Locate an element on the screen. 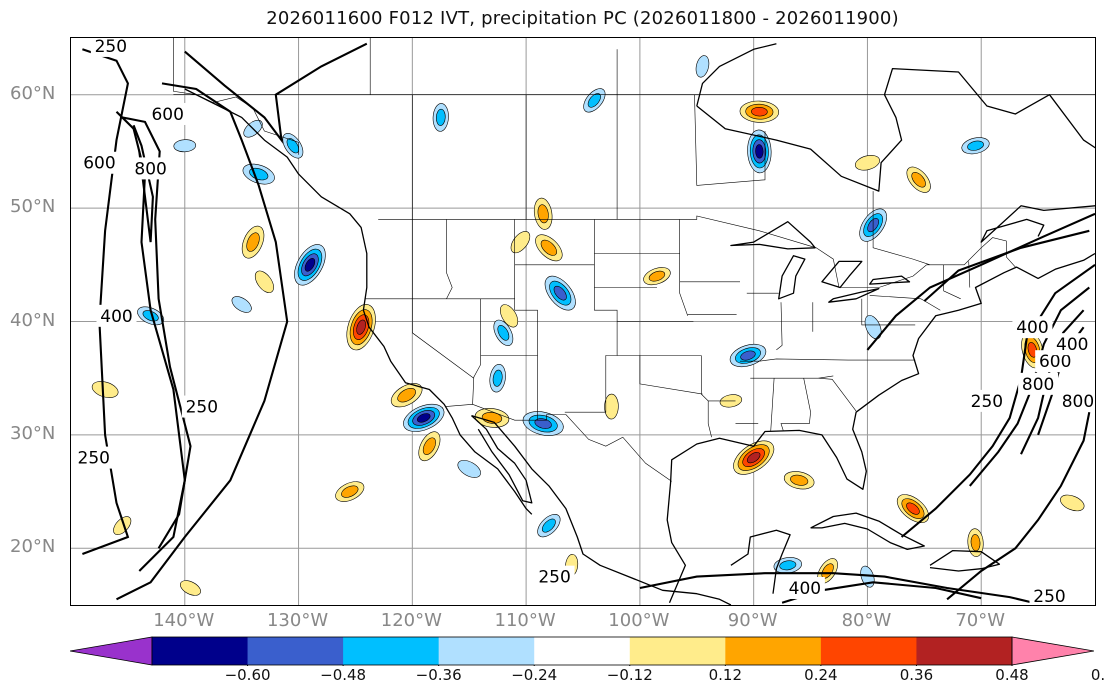 The width and height of the screenshot is (1105, 698). longitude-tick-label: 80°W is located at coordinates (866, 620).